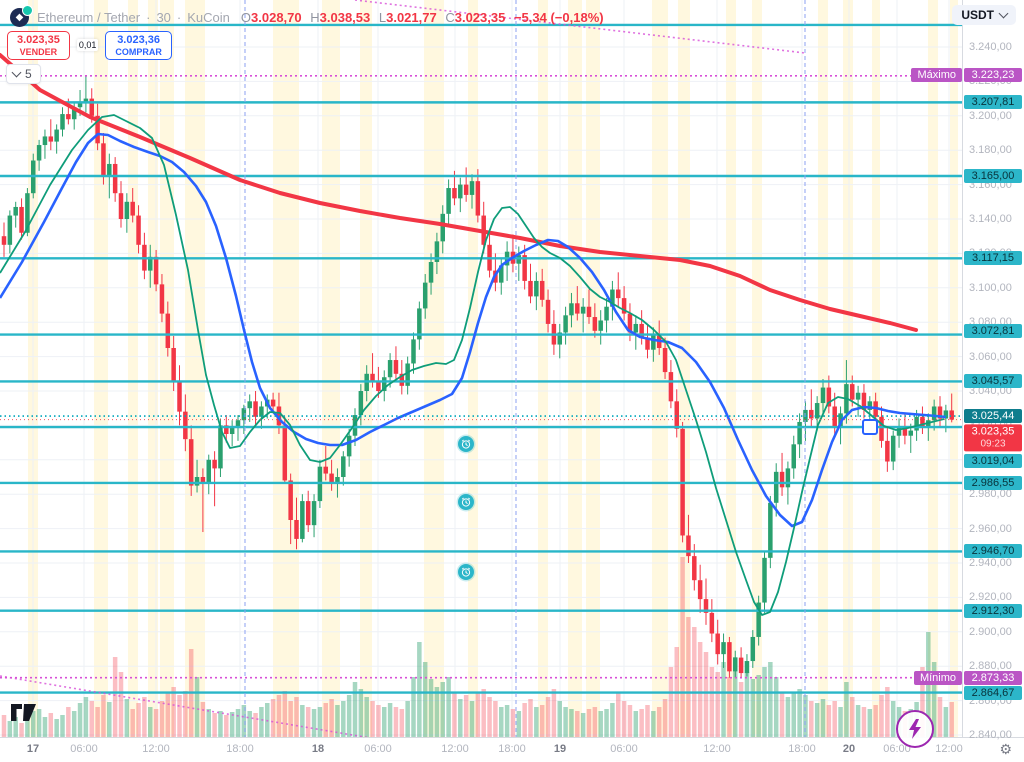  What do you see at coordinates (937, 678) in the screenshot?
I see `minimo-tag: Mínimo` at bounding box center [937, 678].